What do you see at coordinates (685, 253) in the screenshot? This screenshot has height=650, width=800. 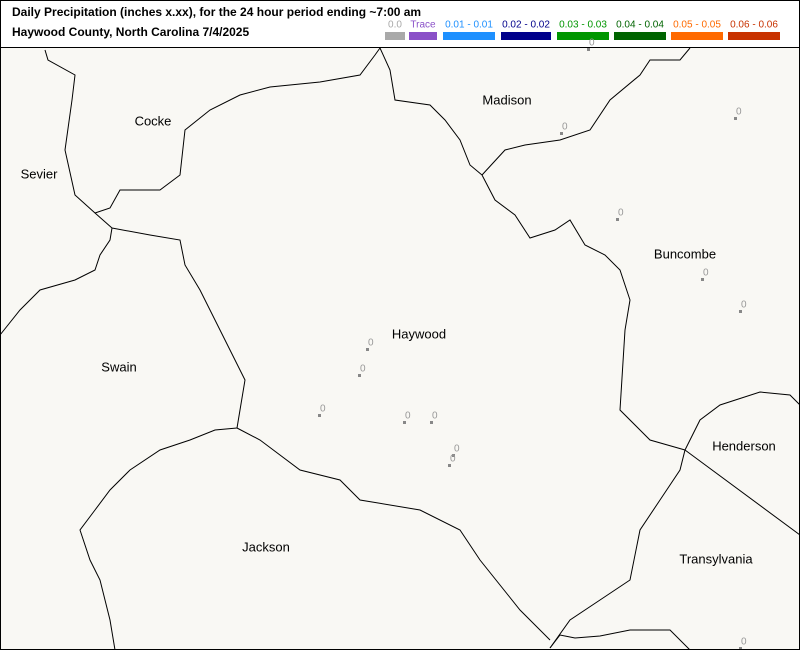 I see `county-label: Buncombe` at bounding box center [685, 253].